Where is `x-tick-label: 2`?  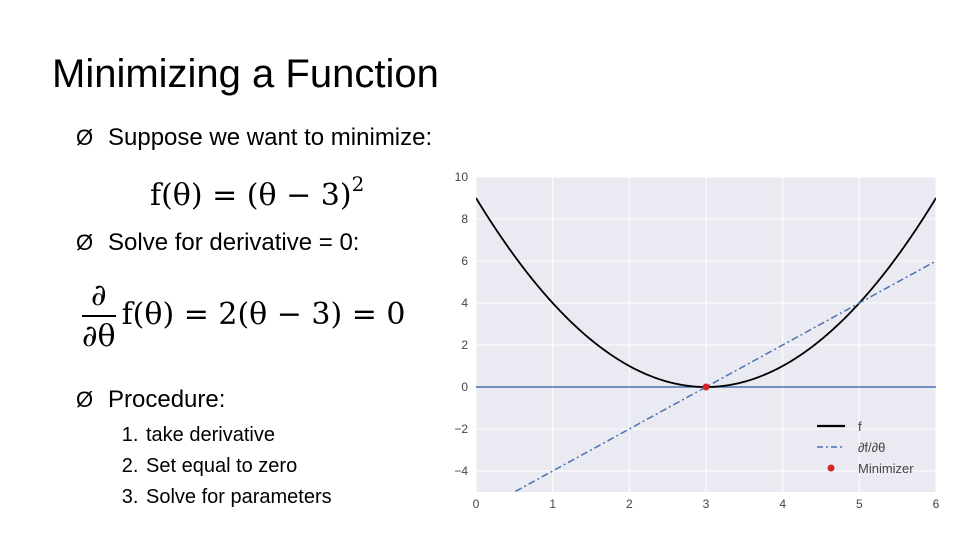
x-tick-label: 2 is located at coordinates (629, 504).